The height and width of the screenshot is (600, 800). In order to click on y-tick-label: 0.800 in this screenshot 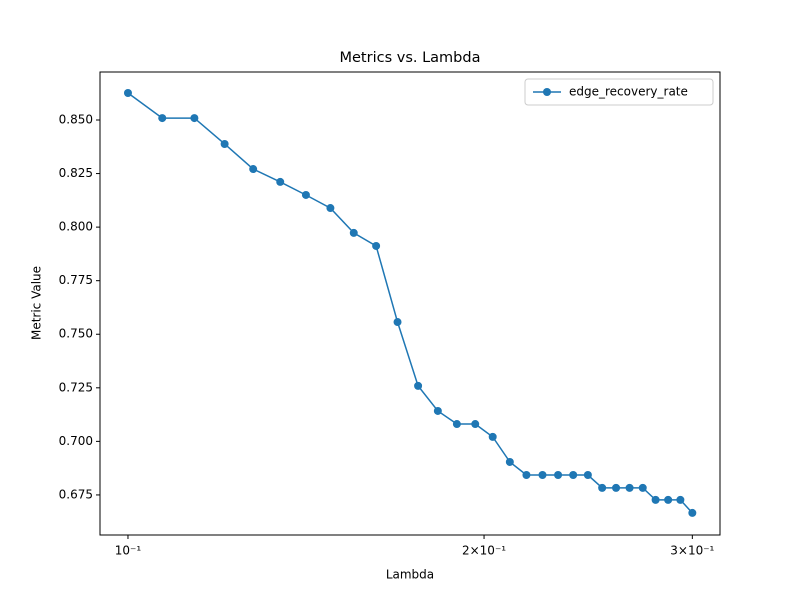, I will do `click(76, 227)`.